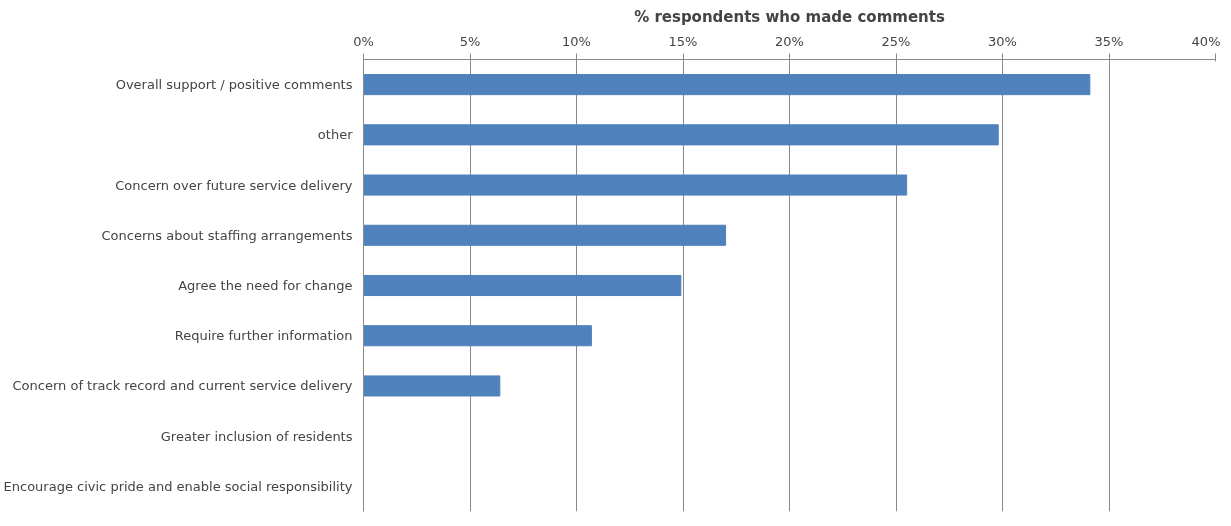  What do you see at coordinates (896, 41) in the screenshot?
I see `x-tick-label: 25%` at bounding box center [896, 41].